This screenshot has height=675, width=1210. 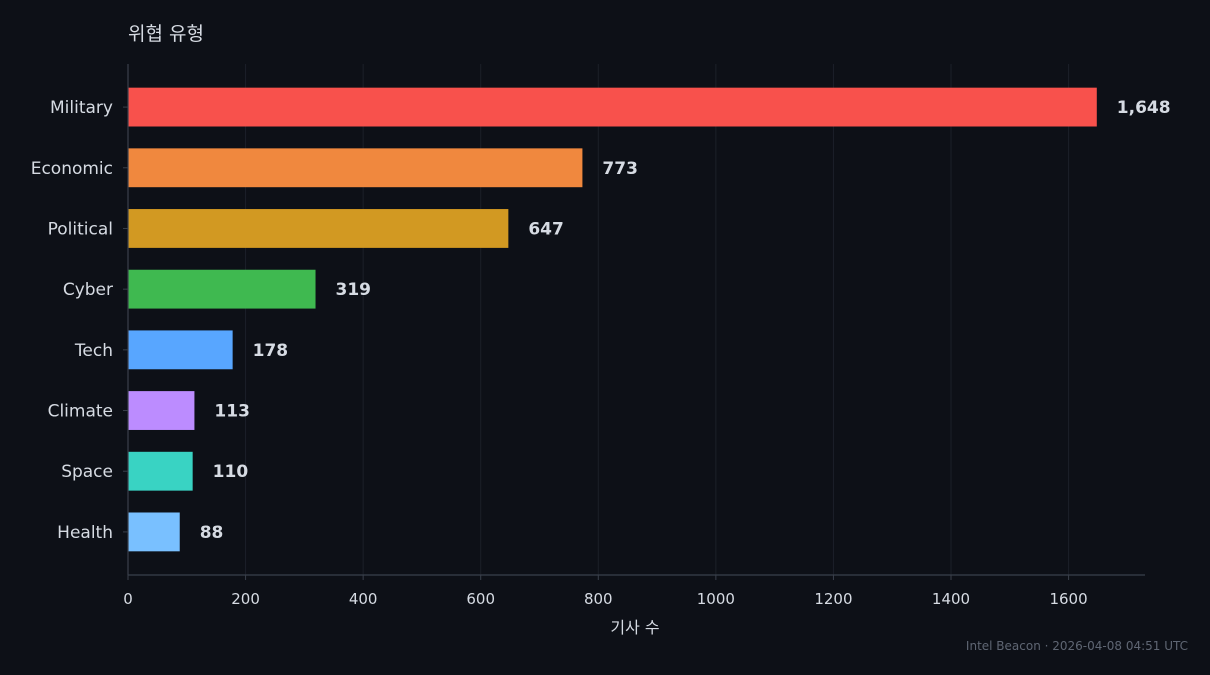 What do you see at coordinates (355, 168) in the screenshot?
I see `bar-economic` at bounding box center [355, 168].